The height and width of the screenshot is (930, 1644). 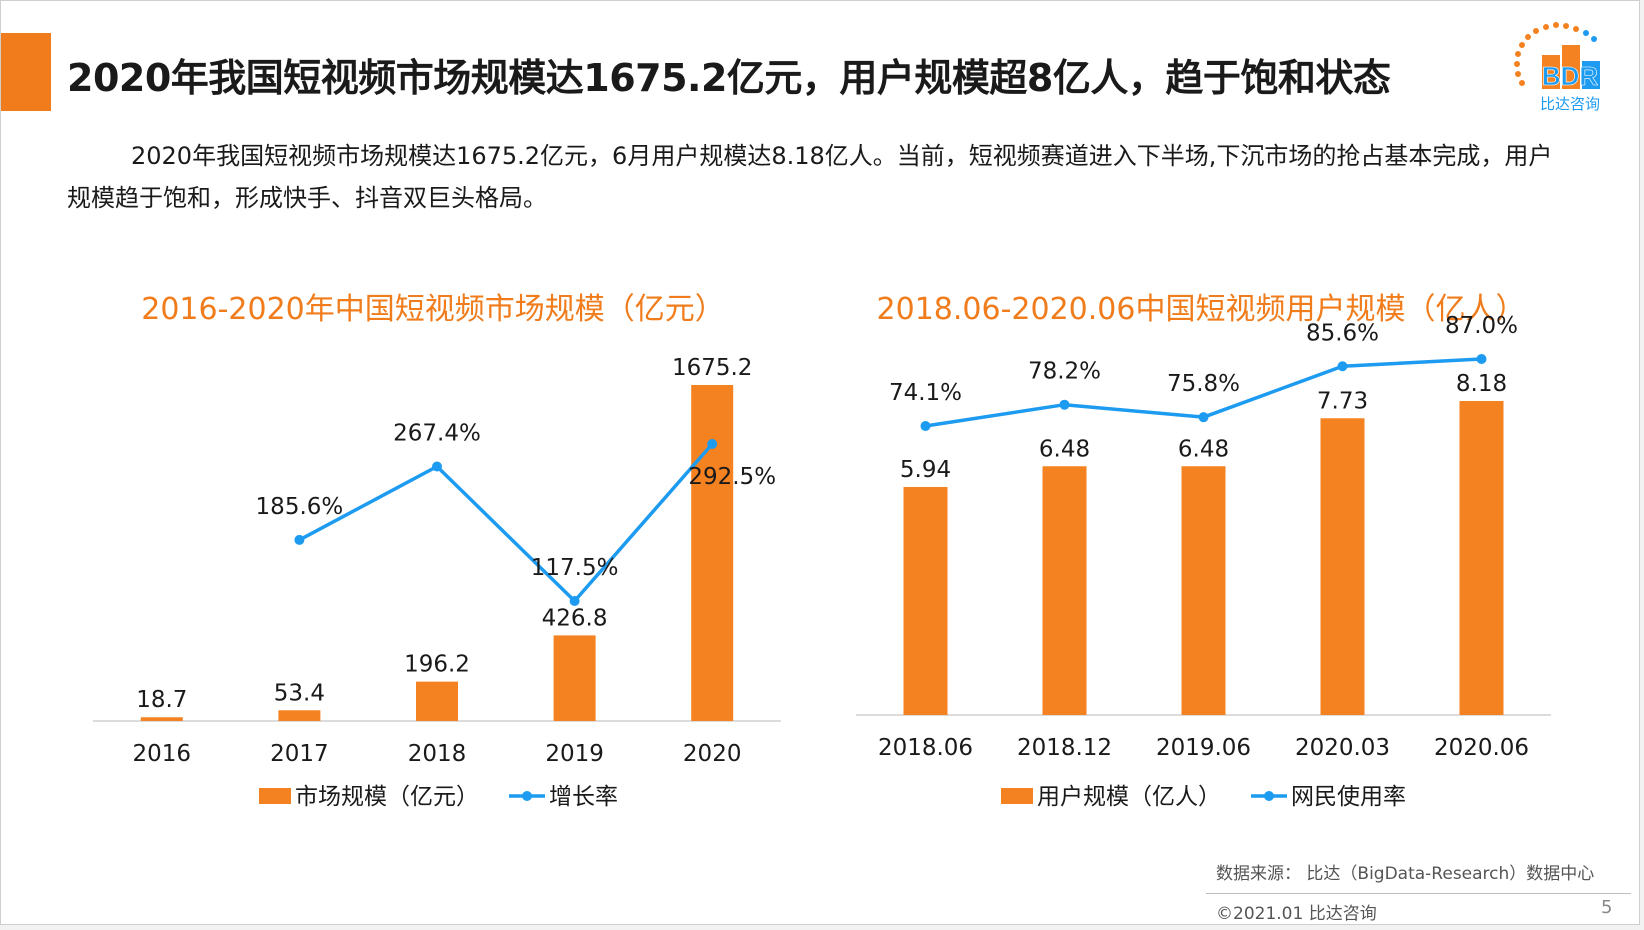 I want to click on logo-text: BDR, so click(x=1570, y=76).